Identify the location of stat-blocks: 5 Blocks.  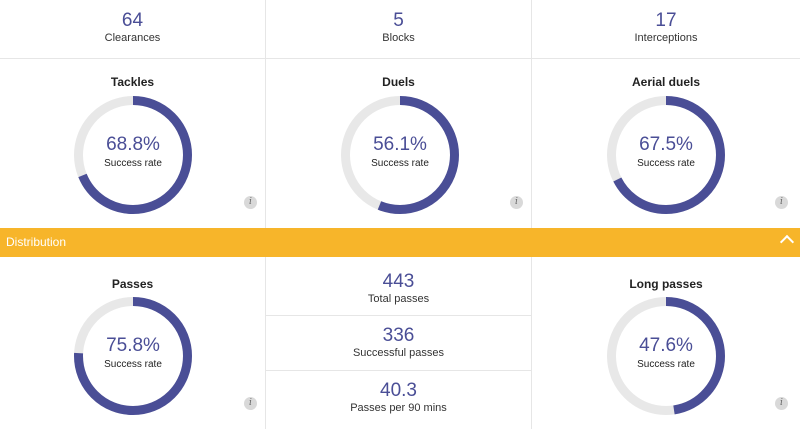
(398, 29).